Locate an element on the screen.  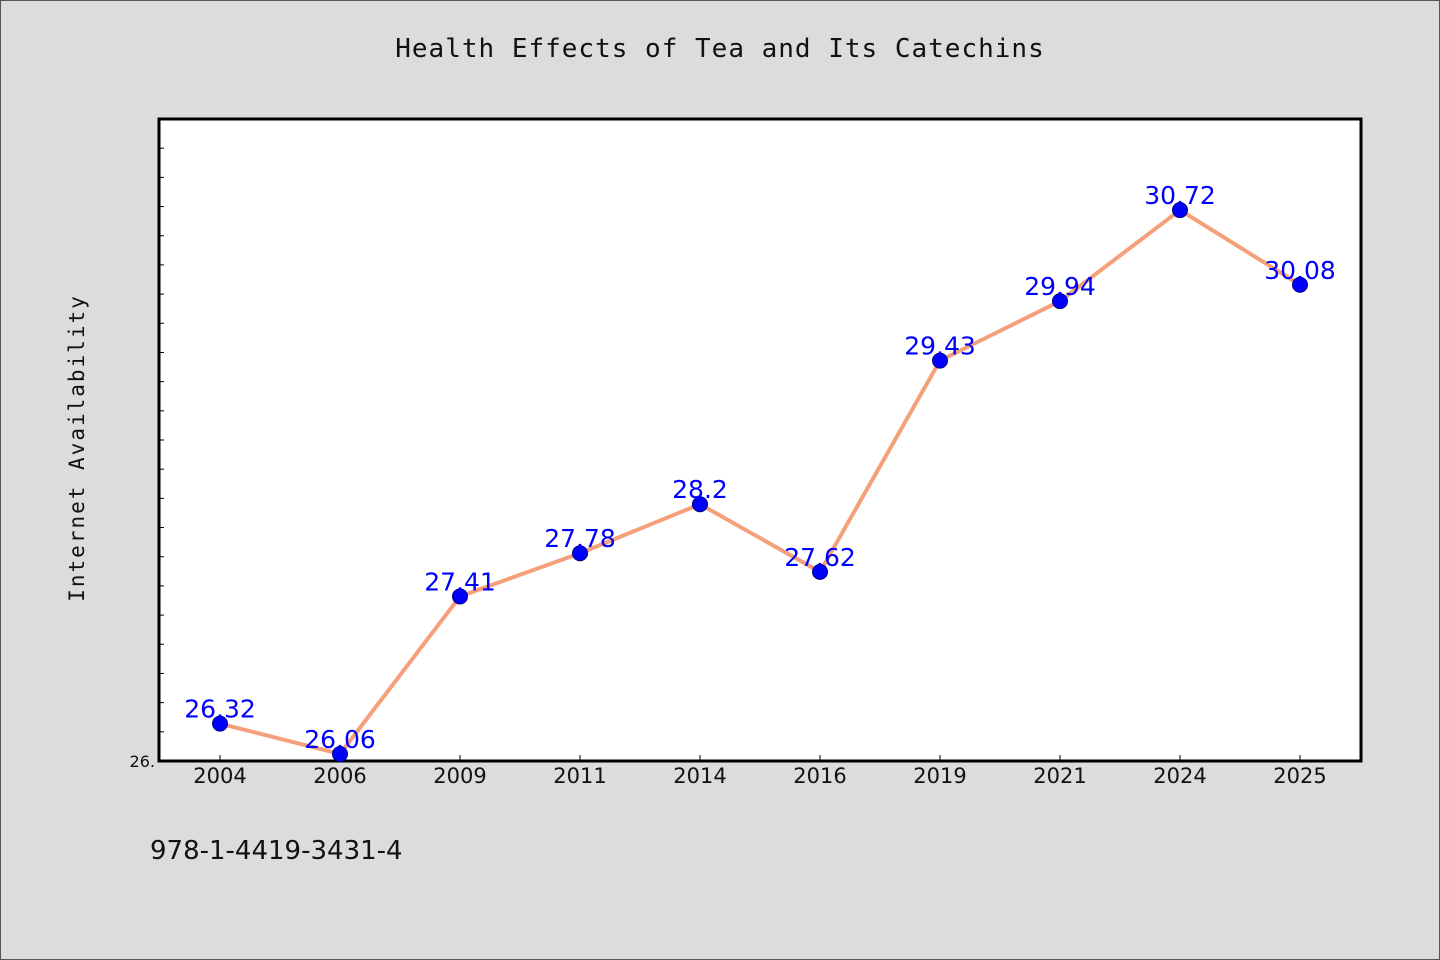
x-tick-label: 2024 is located at coordinates (1179, 776).